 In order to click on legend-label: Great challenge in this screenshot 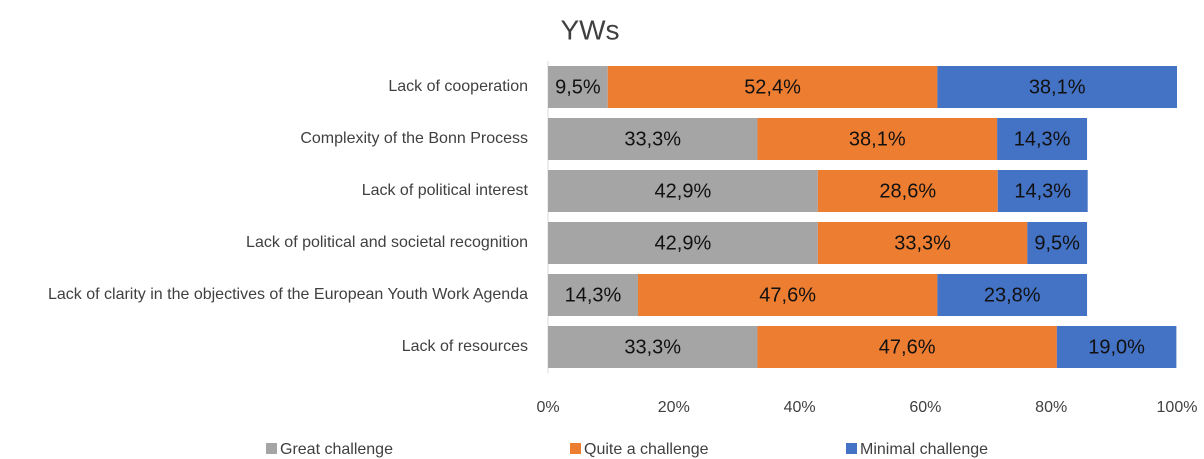, I will do `click(336, 449)`.